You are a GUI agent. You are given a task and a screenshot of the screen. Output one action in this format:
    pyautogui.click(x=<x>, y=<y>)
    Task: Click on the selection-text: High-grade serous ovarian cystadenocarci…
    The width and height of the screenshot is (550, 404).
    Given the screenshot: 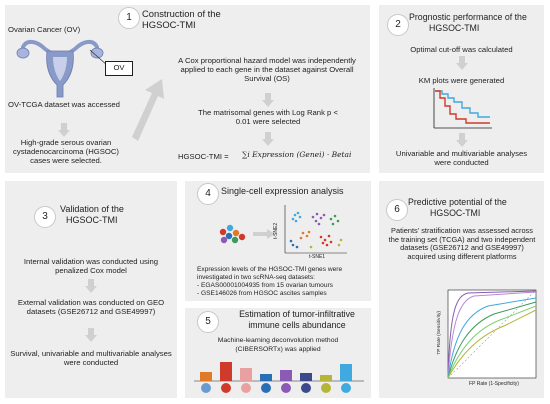 What is the action you would take?
    pyautogui.click(x=66, y=152)
    